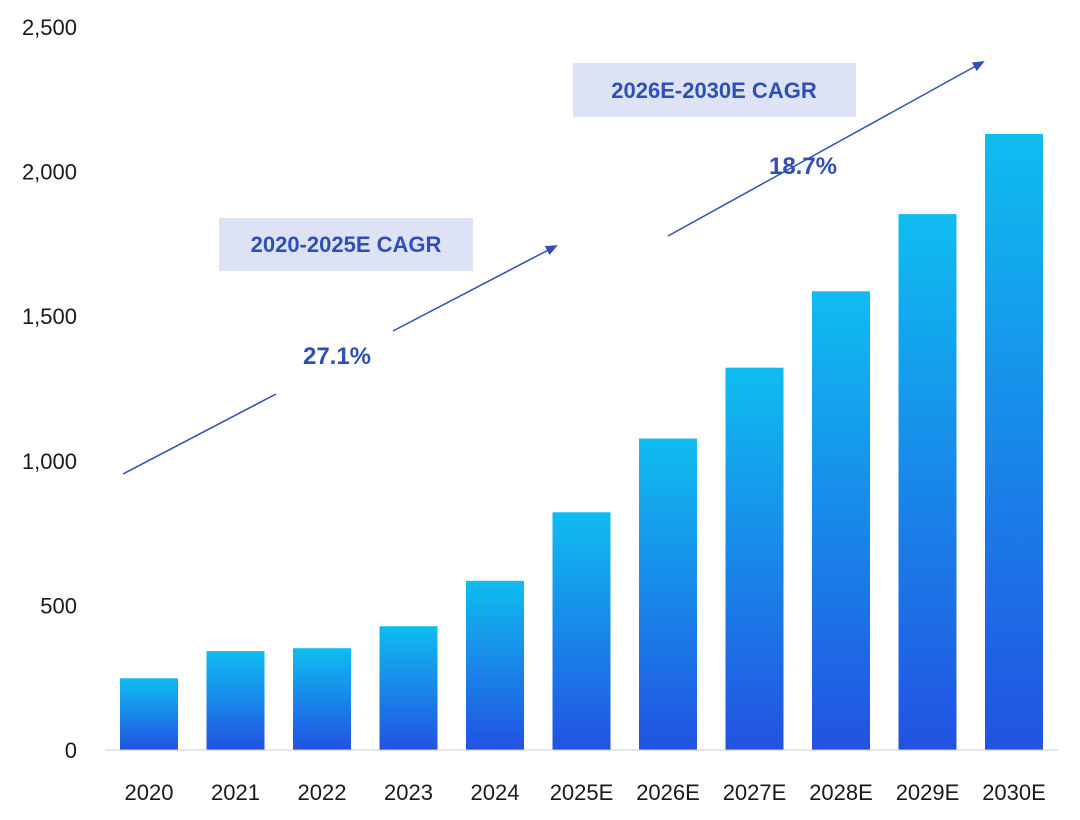 The image size is (1080, 820). What do you see at coordinates (495, 792) in the screenshot?
I see `x-tick-label: 2024` at bounding box center [495, 792].